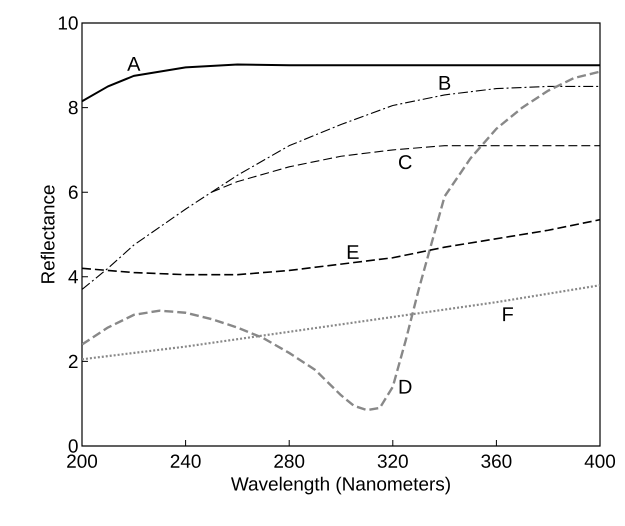 The image size is (625, 526). I want to click on x-tick-label: 240, so click(185, 461).